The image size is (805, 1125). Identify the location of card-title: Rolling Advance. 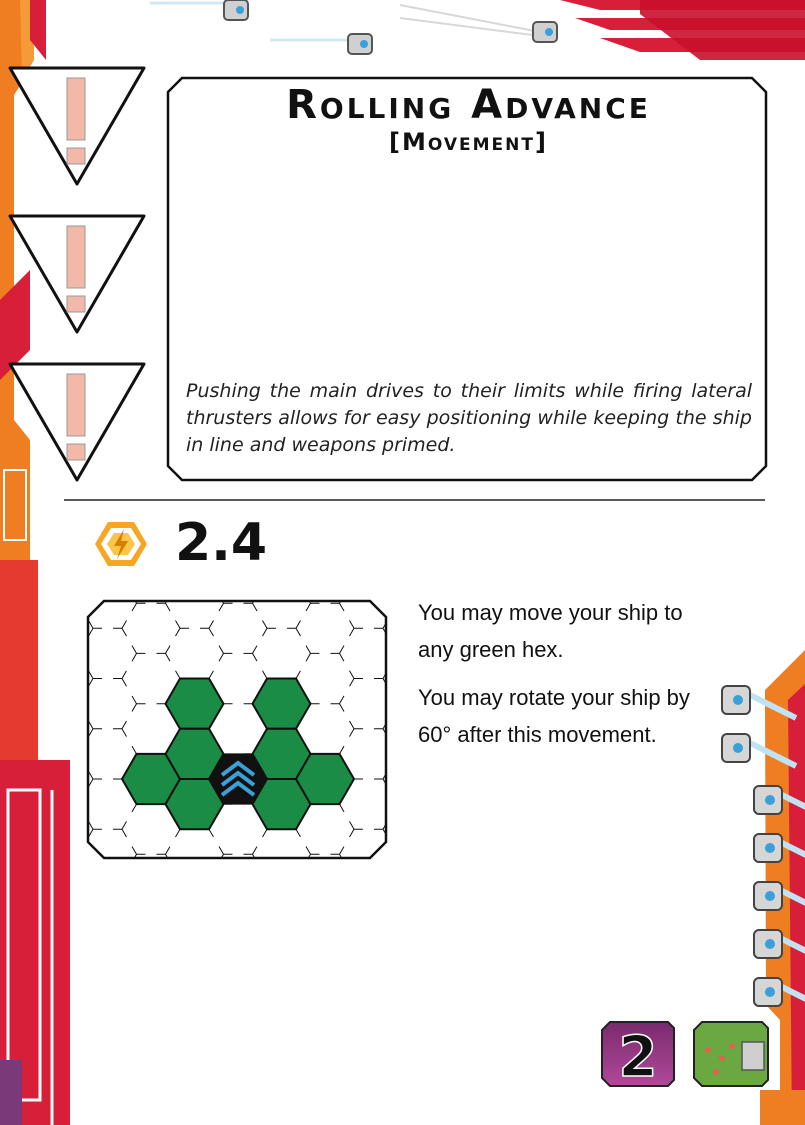
(468, 105).